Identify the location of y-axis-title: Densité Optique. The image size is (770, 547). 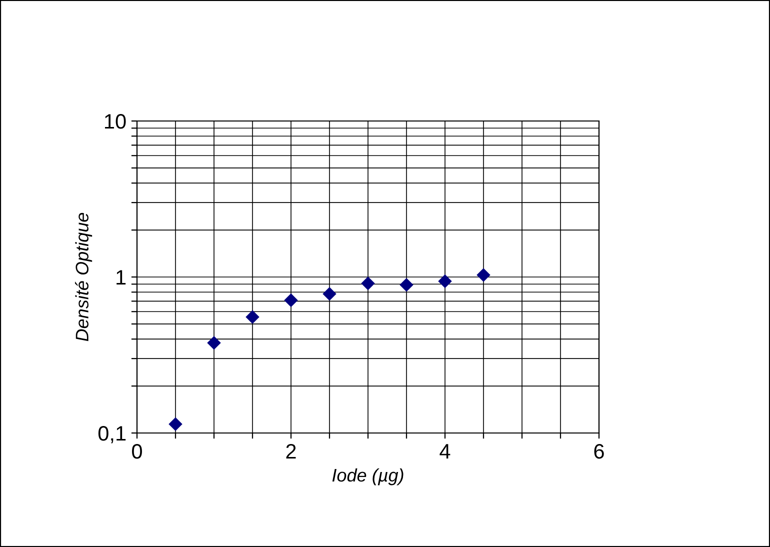
(83, 277).